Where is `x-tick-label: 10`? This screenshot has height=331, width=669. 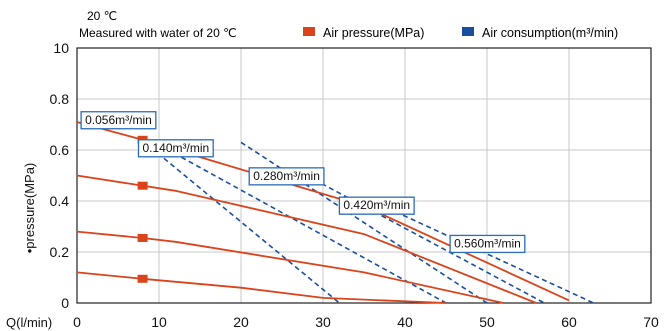
x-tick-label: 10 is located at coordinates (159, 322).